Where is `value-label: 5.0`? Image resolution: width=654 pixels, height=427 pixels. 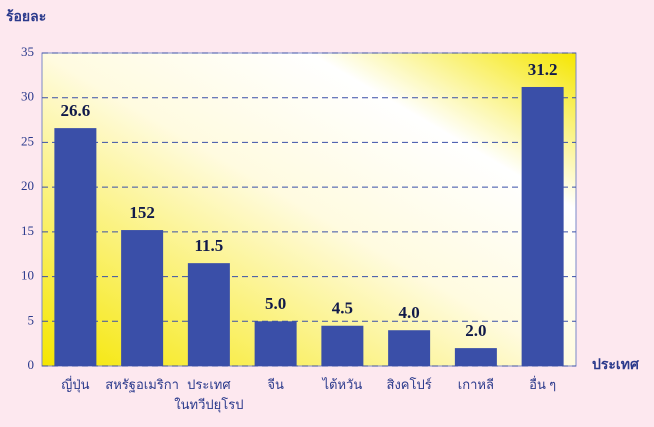
value-label: 5.0 is located at coordinates (275, 303).